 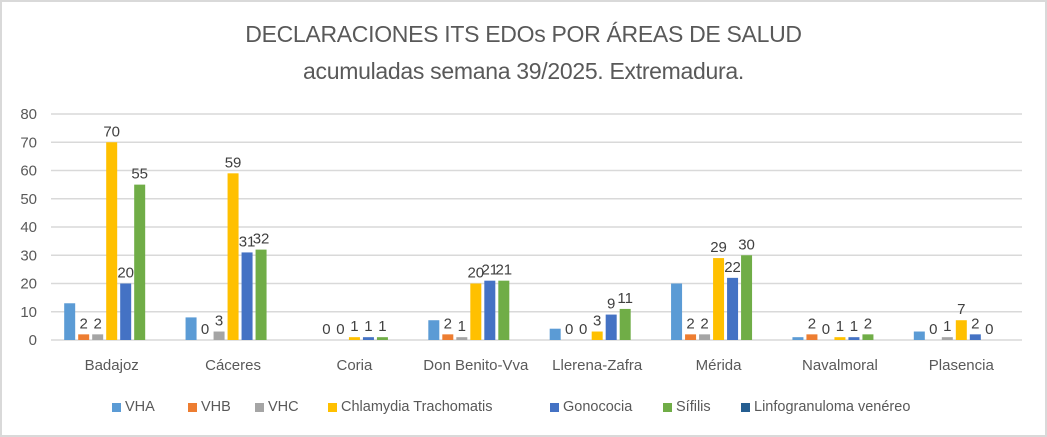 I want to click on x-category-label: Don Benito-Vva, so click(x=476, y=365).